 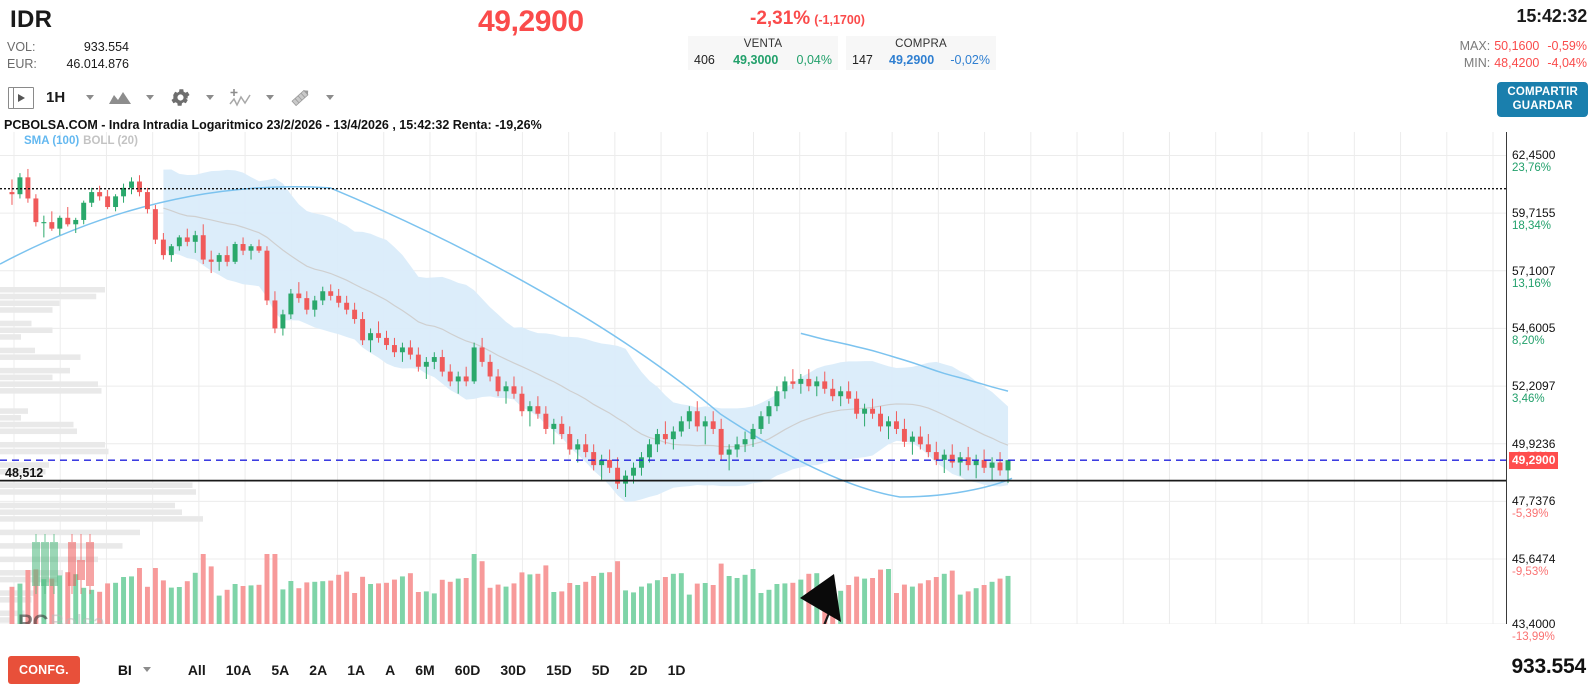 I want to click on range-button-5d: 5D, so click(x=600, y=669).